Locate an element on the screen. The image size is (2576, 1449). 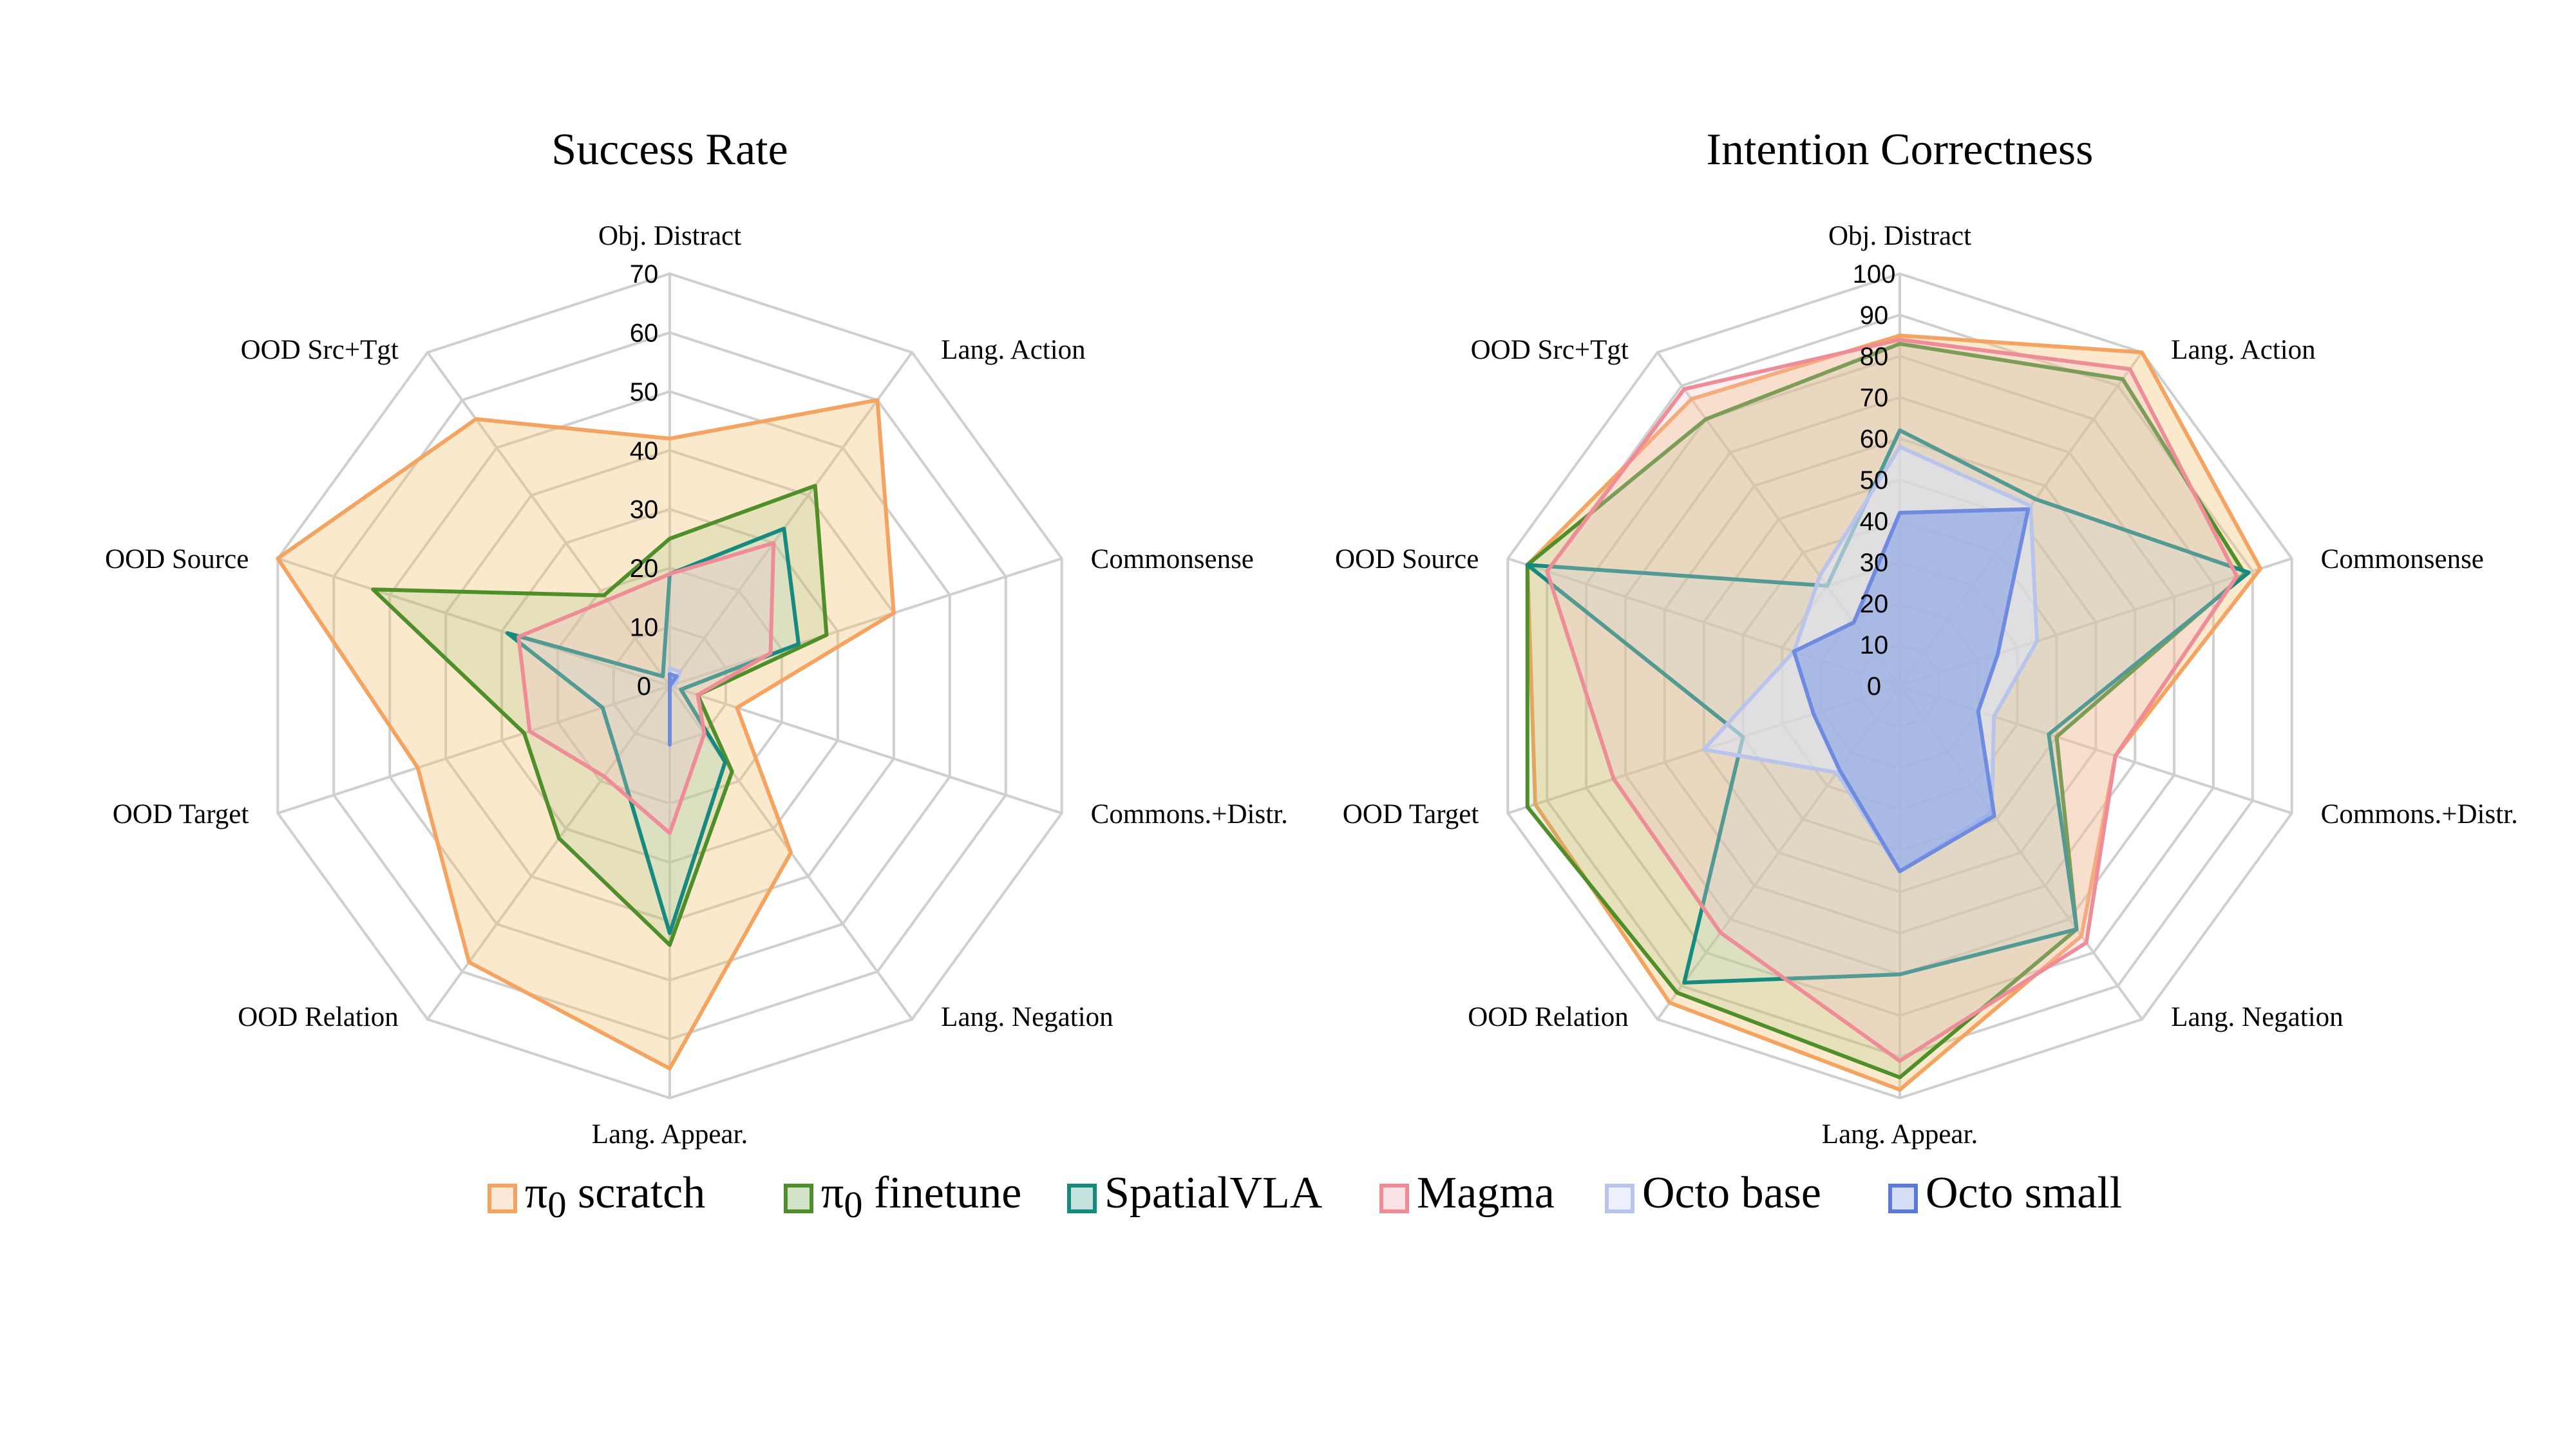
legend-item: π0 scratch is located at coordinates (615, 1197).